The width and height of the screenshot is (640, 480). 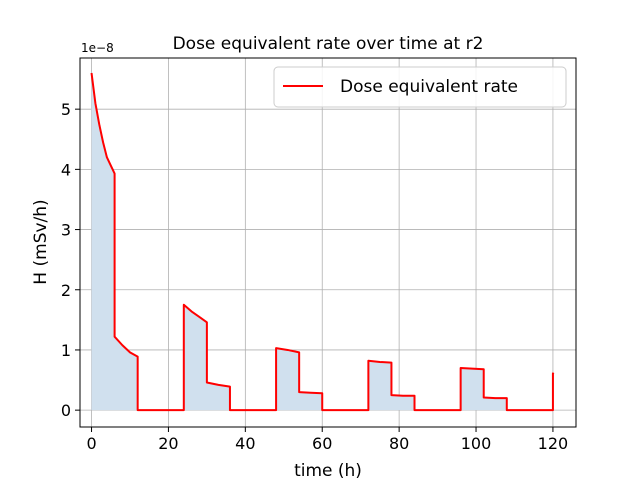 What do you see at coordinates (429, 87) in the screenshot?
I see `legend-label: Dose equivalent rate` at bounding box center [429, 87].